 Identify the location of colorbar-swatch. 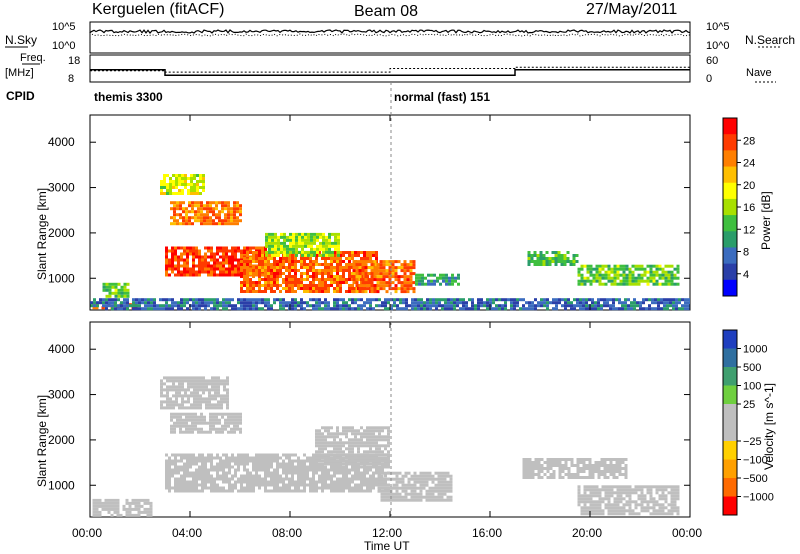
(730, 175).